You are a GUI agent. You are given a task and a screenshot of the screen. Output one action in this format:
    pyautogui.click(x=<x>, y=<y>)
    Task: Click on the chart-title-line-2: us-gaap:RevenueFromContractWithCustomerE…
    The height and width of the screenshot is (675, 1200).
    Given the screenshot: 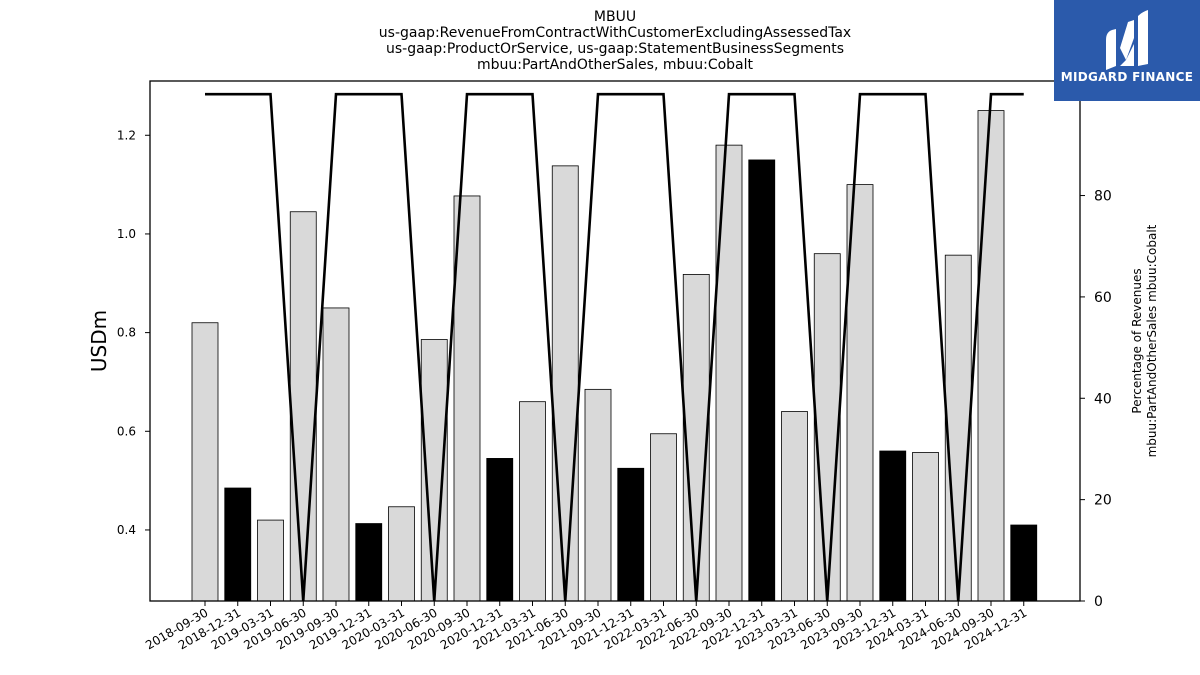 What is the action you would take?
    pyautogui.click(x=615, y=33)
    